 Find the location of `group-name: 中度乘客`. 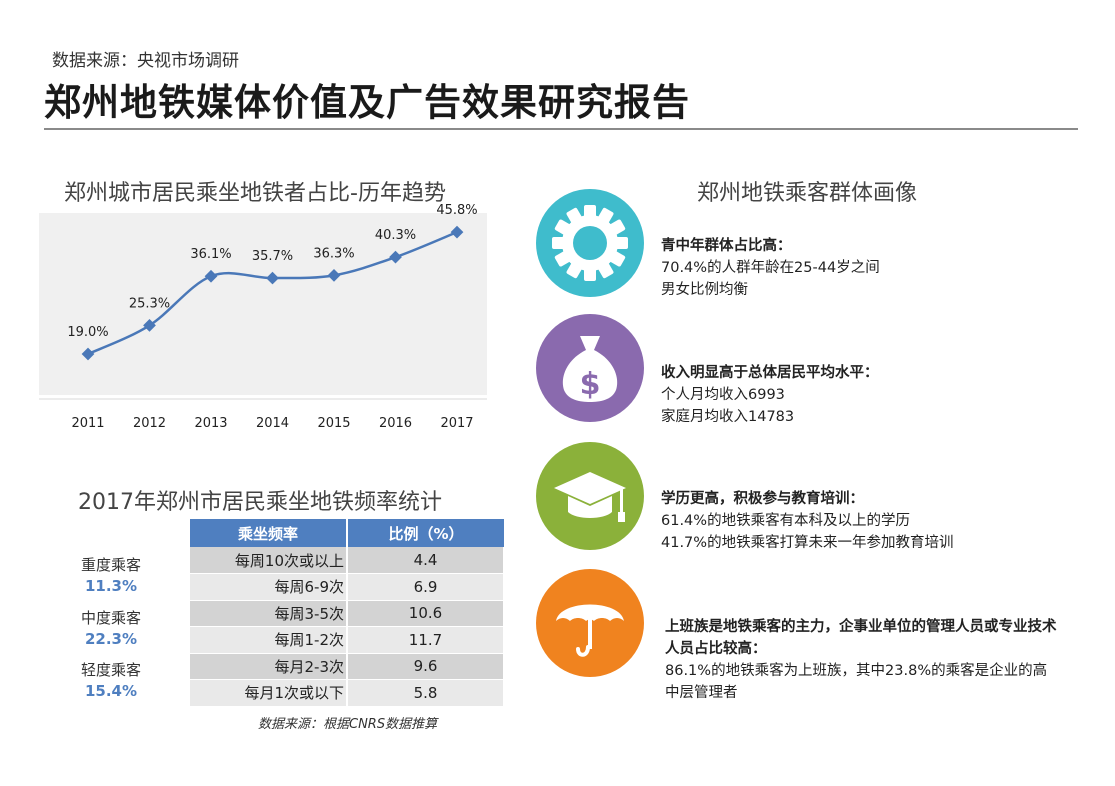

group-name: 中度乘客 is located at coordinates (110, 618).